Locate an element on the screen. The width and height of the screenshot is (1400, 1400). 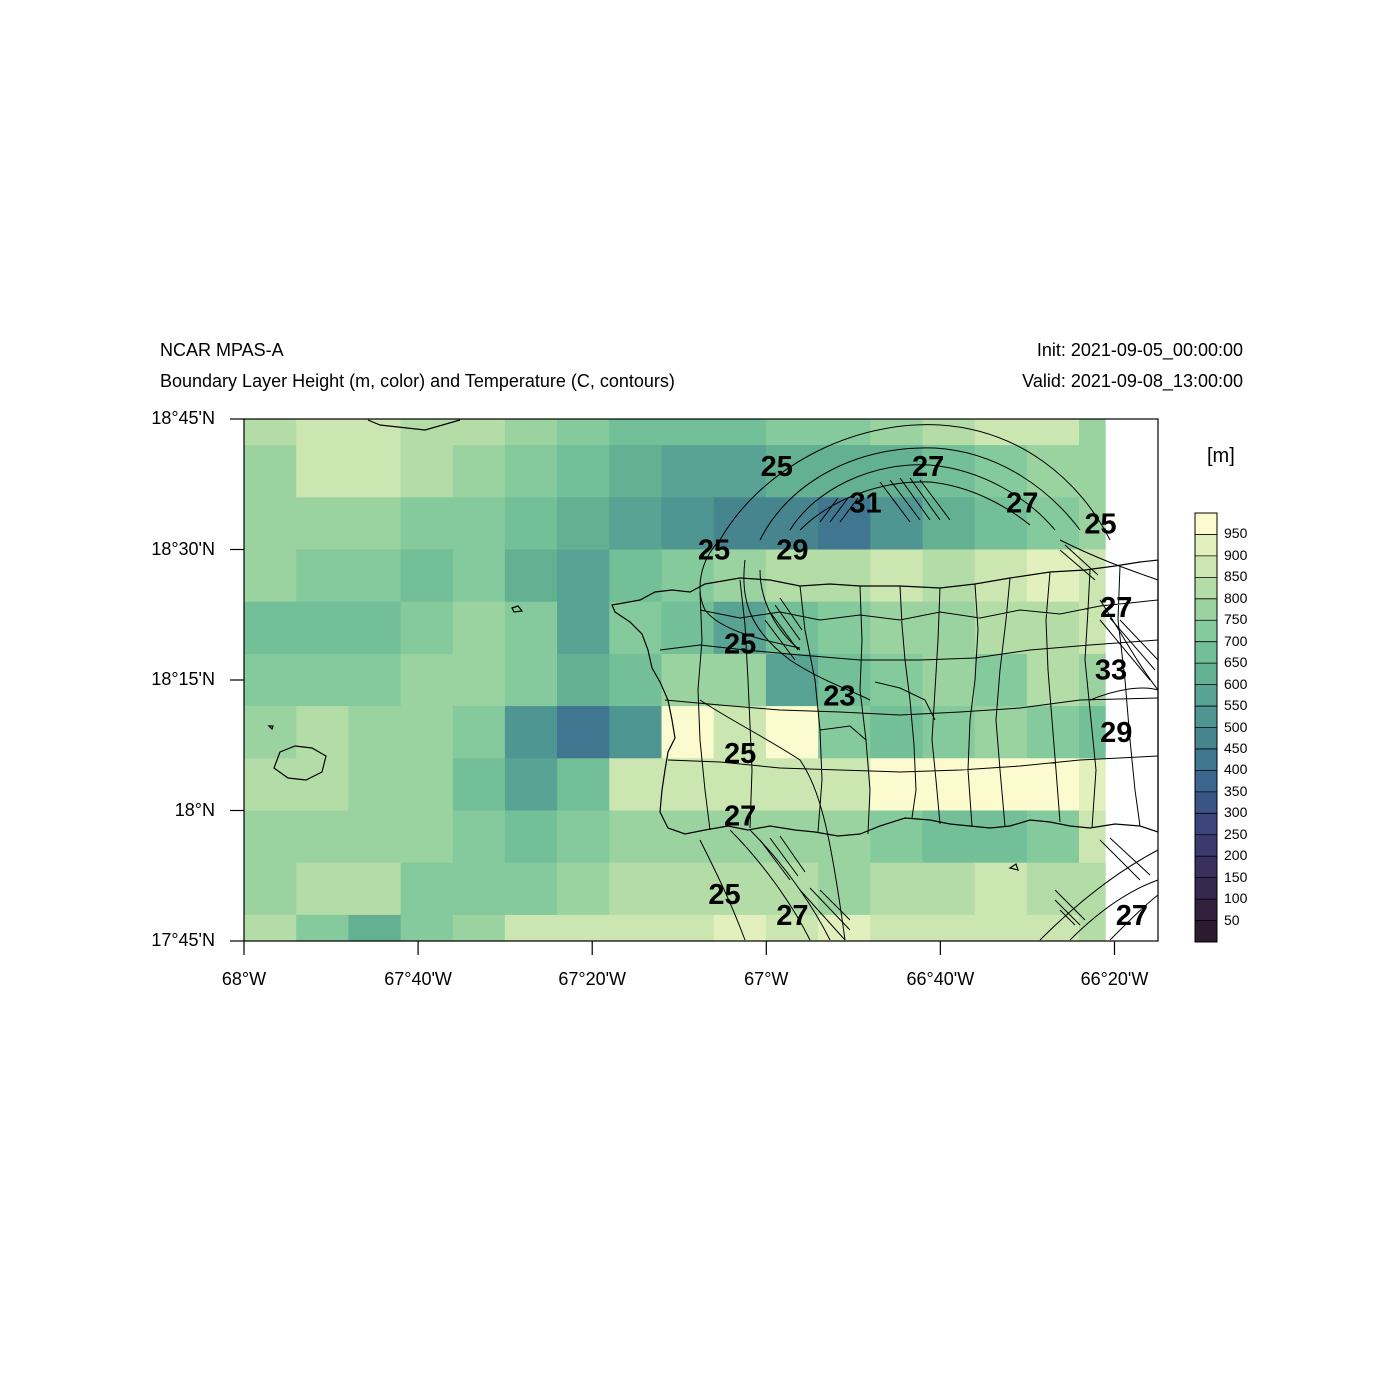
colorbar-unit-label: [m] is located at coordinates (1221, 456).